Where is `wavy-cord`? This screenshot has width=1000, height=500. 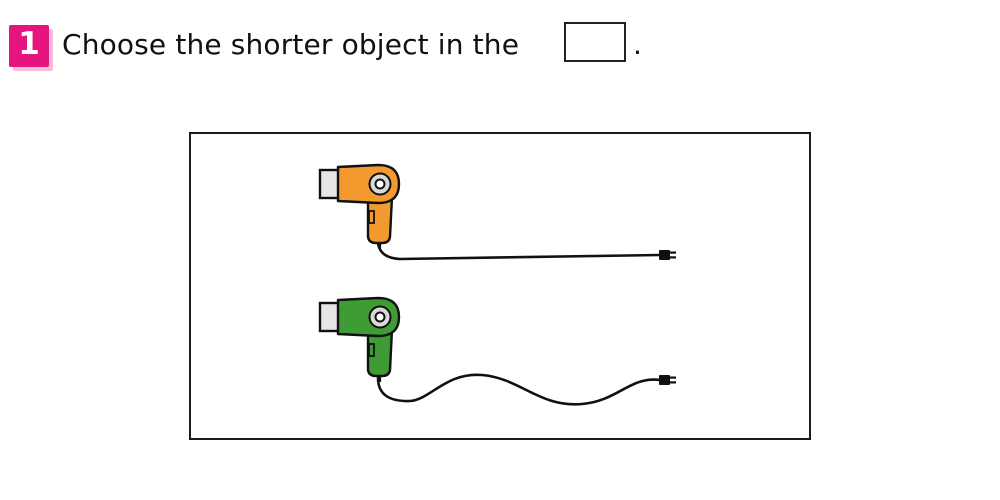 wavy-cord is located at coordinates (519, 389).